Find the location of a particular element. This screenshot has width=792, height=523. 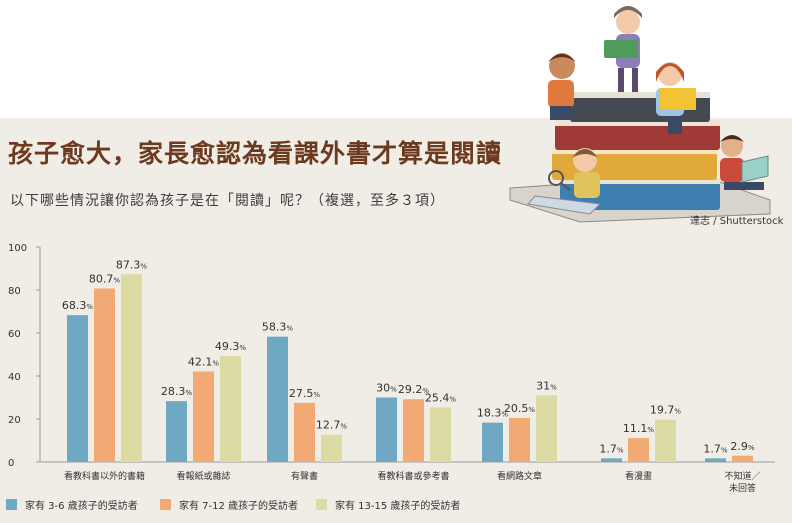

chart-subtitle: 以下哪些情況讓你認為孩子是在「閱讀」呢？（複選，至多３項） is located at coordinates (227, 201).